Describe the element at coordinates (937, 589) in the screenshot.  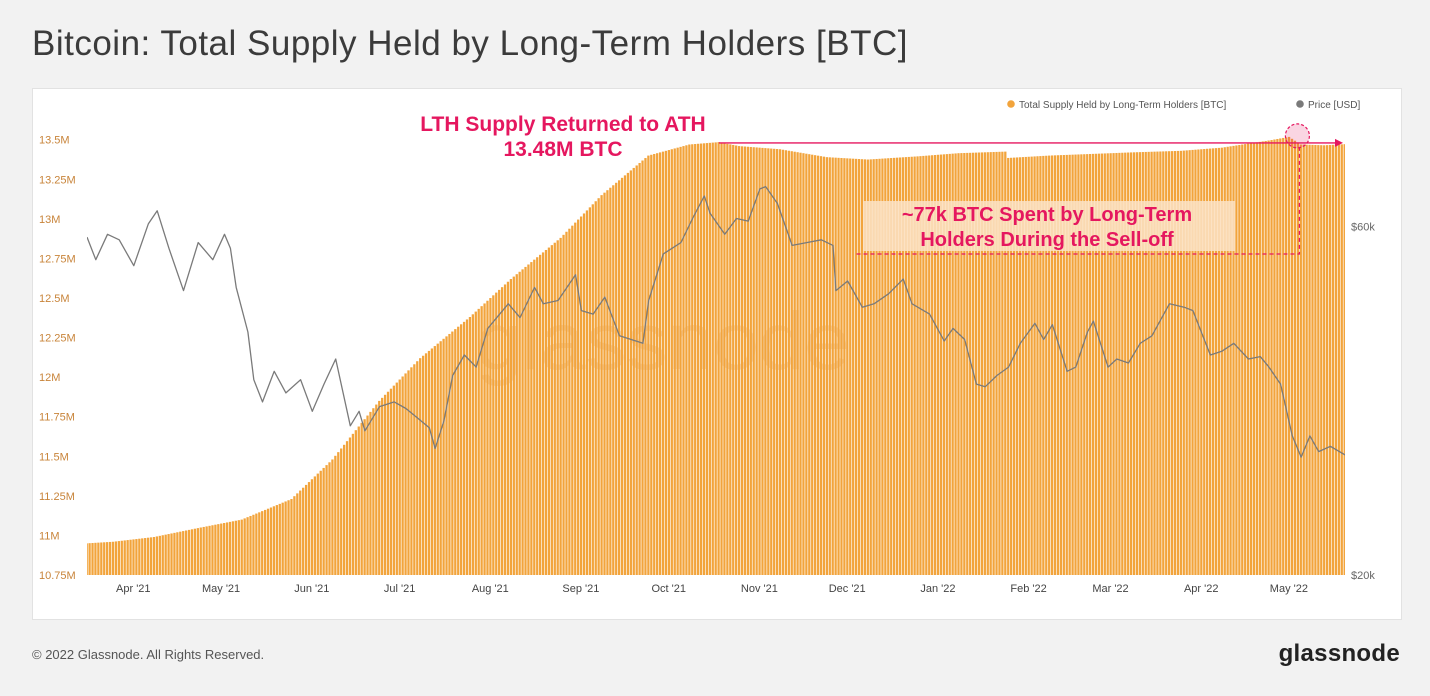
I see `x-tick-label: Jan '22` at that location.